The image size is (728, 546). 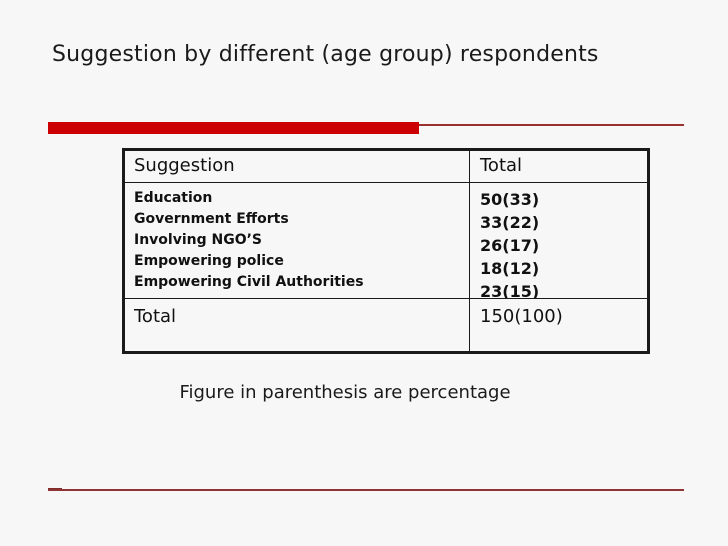 What do you see at coordinates (345, 392) in the screenshot?
I see `table-caption: Figure in parenthesis are percentage` at bounding box center [345, 392].